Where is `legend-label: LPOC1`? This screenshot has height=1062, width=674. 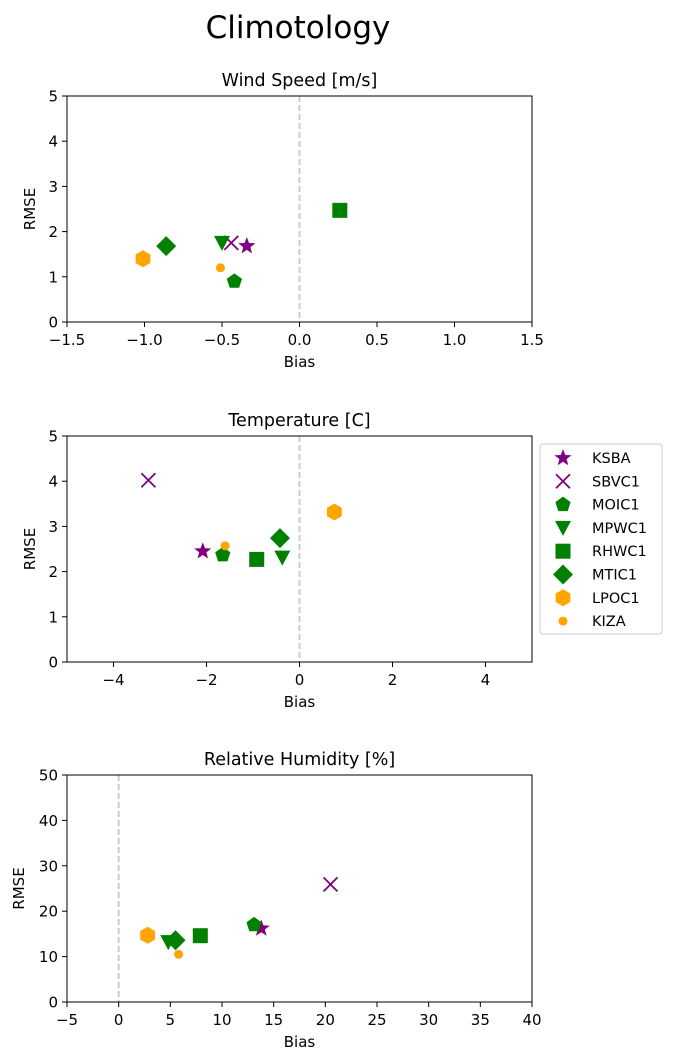
legend-label: LPOC1 is located at coordinates (616, 599).